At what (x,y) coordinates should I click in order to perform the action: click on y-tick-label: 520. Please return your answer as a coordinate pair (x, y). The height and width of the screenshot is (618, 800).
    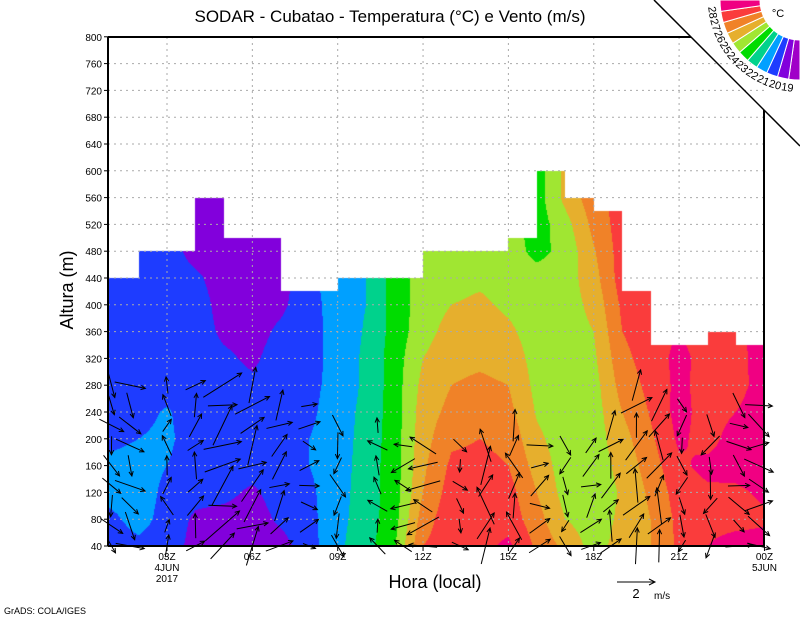
    Looking at the image, I should click on (93, 225).